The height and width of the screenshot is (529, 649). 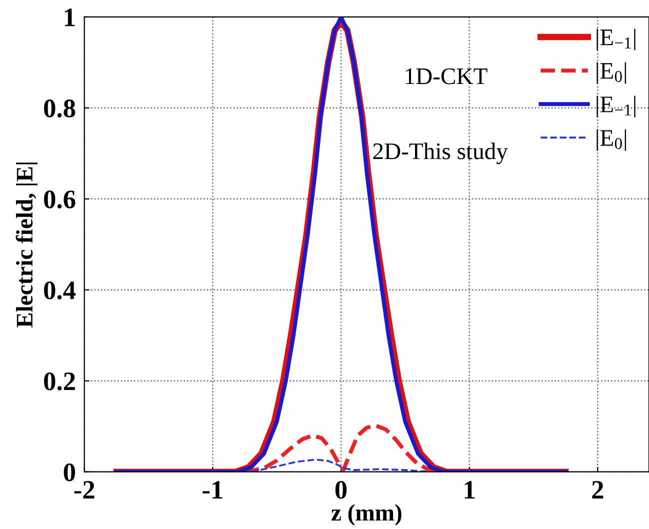 I want to click on x-axis-title: z (mm), so click(x=366, y=515).